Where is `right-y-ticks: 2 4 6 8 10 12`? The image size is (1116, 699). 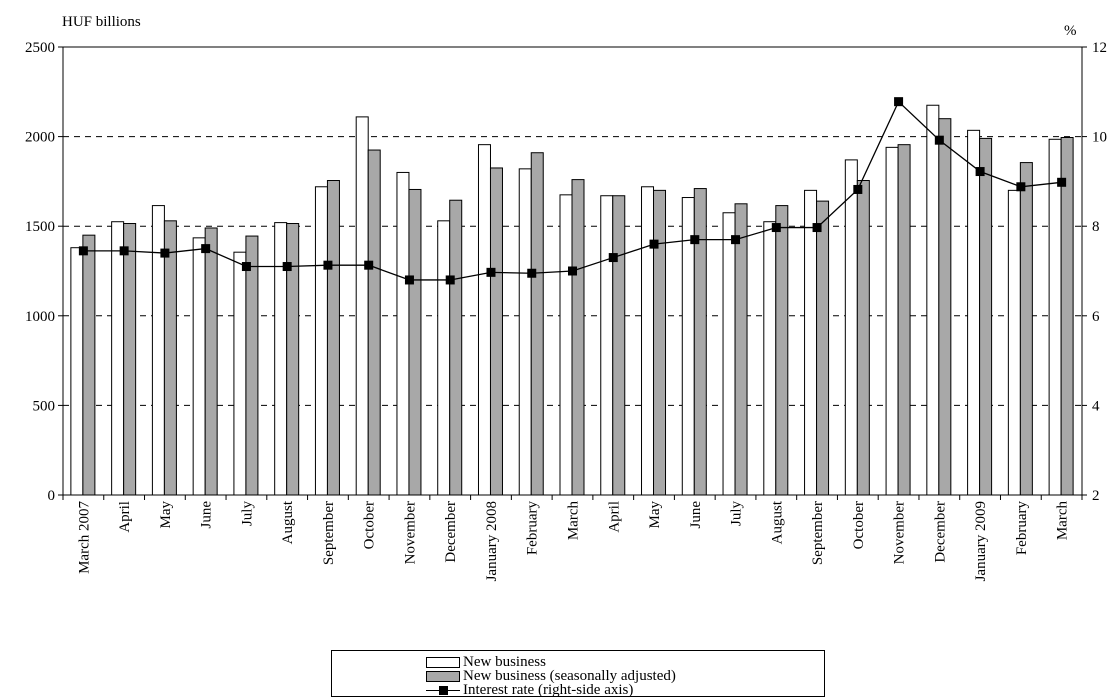
right-y-ticks: 2 4 6 8 10 12 is located at coordinates (1094, 272).